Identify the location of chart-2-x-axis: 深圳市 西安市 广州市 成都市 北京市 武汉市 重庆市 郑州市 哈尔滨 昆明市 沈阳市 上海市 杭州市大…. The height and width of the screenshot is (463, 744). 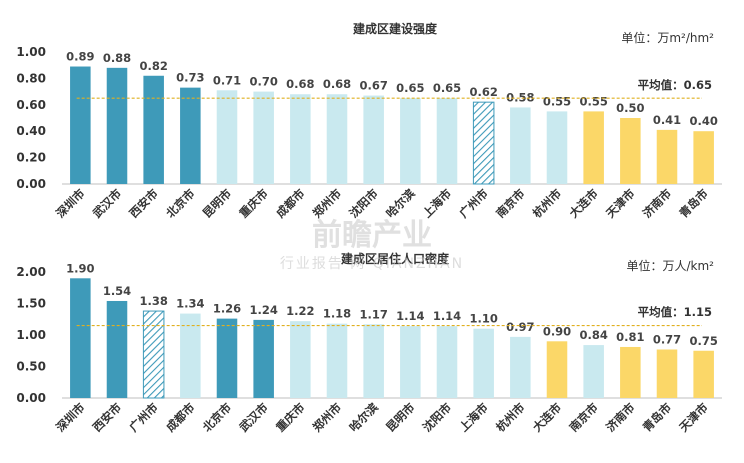
(382, 417).